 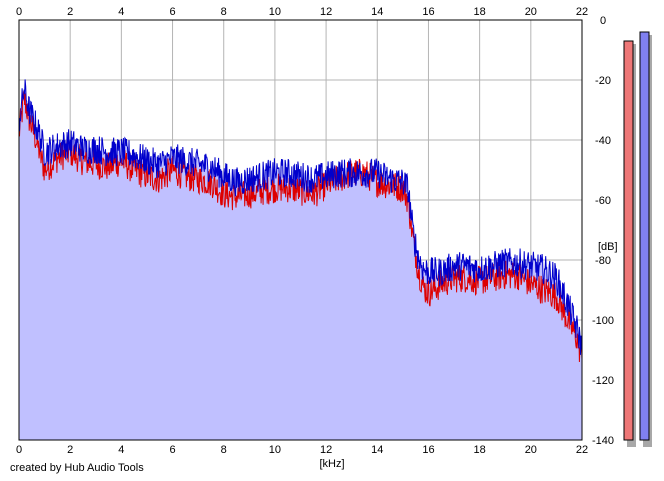 I want to click on x-tick-top-2: 4, so click(x=121, y=12).